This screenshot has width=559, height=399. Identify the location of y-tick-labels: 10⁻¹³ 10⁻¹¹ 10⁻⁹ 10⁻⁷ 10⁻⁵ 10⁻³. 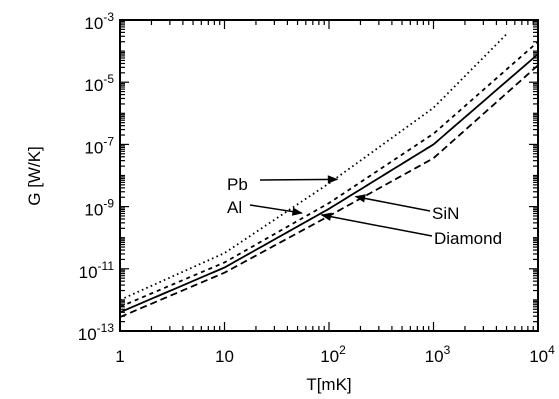
(96, 177).